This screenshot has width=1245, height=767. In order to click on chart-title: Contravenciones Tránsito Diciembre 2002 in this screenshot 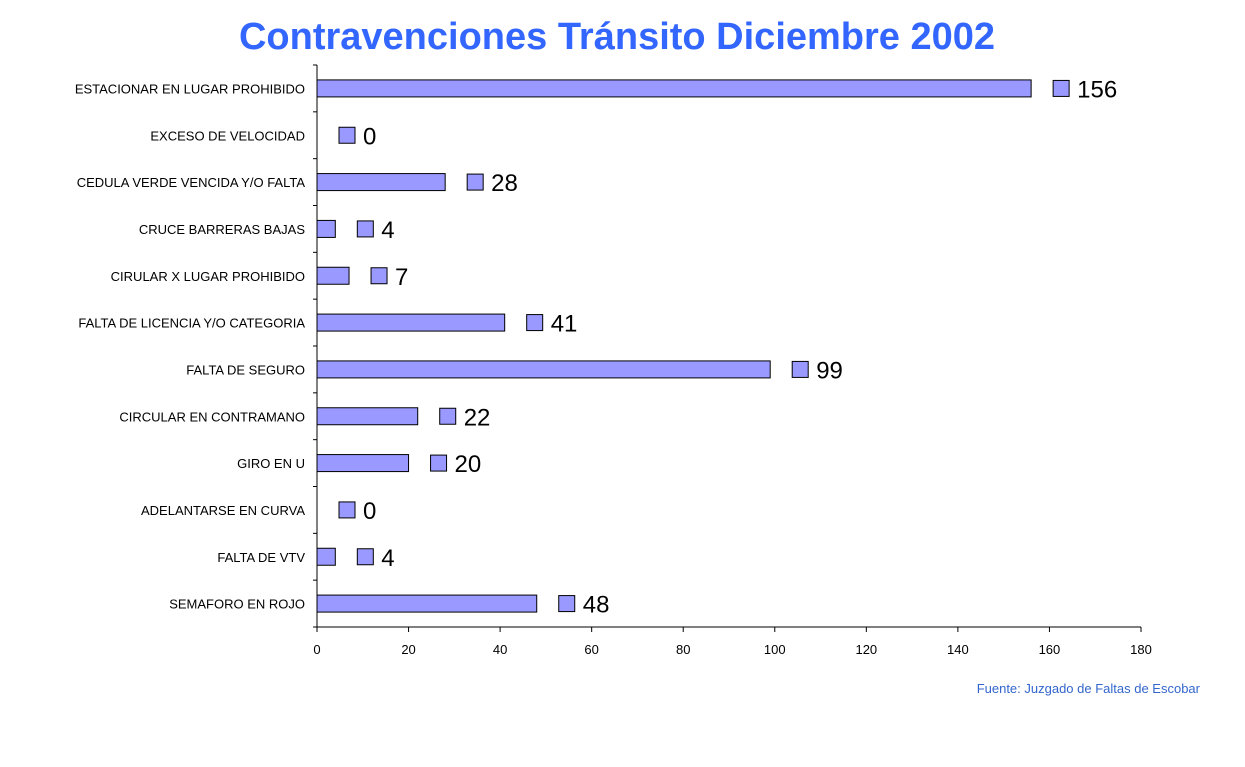, I will do `click(617, 37)`.